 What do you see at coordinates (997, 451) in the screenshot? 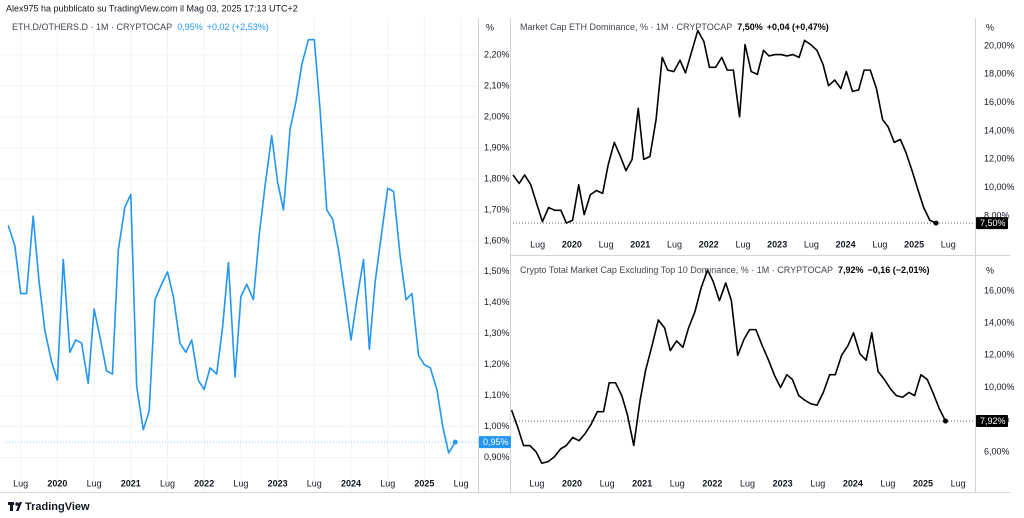
I see `y-tick-label: 6,00%` at bounding box center [997, 451].